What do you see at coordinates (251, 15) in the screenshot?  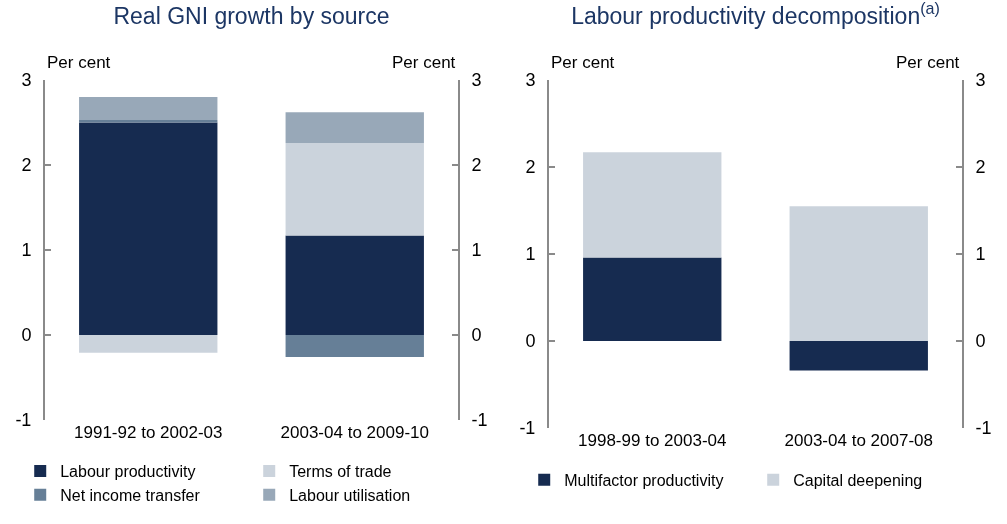 I see `chart-title: Real GNI growth by source` at bounding box center [251, 15].